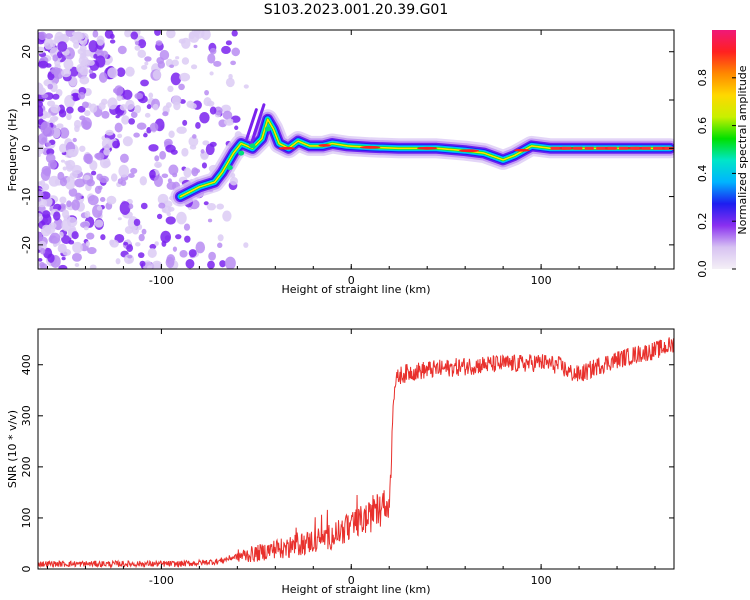  Describe the element at coordinates (259, 119) in the screenshot. I see `ridge-branch` at that location.